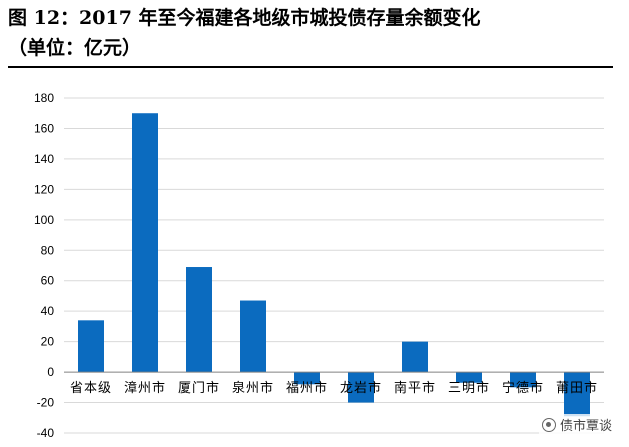  I want to click on chart-title: 图 12：2017 年至今福建各地级市城投债存量余额变化 （单位：亿元）, so click(315, 33).